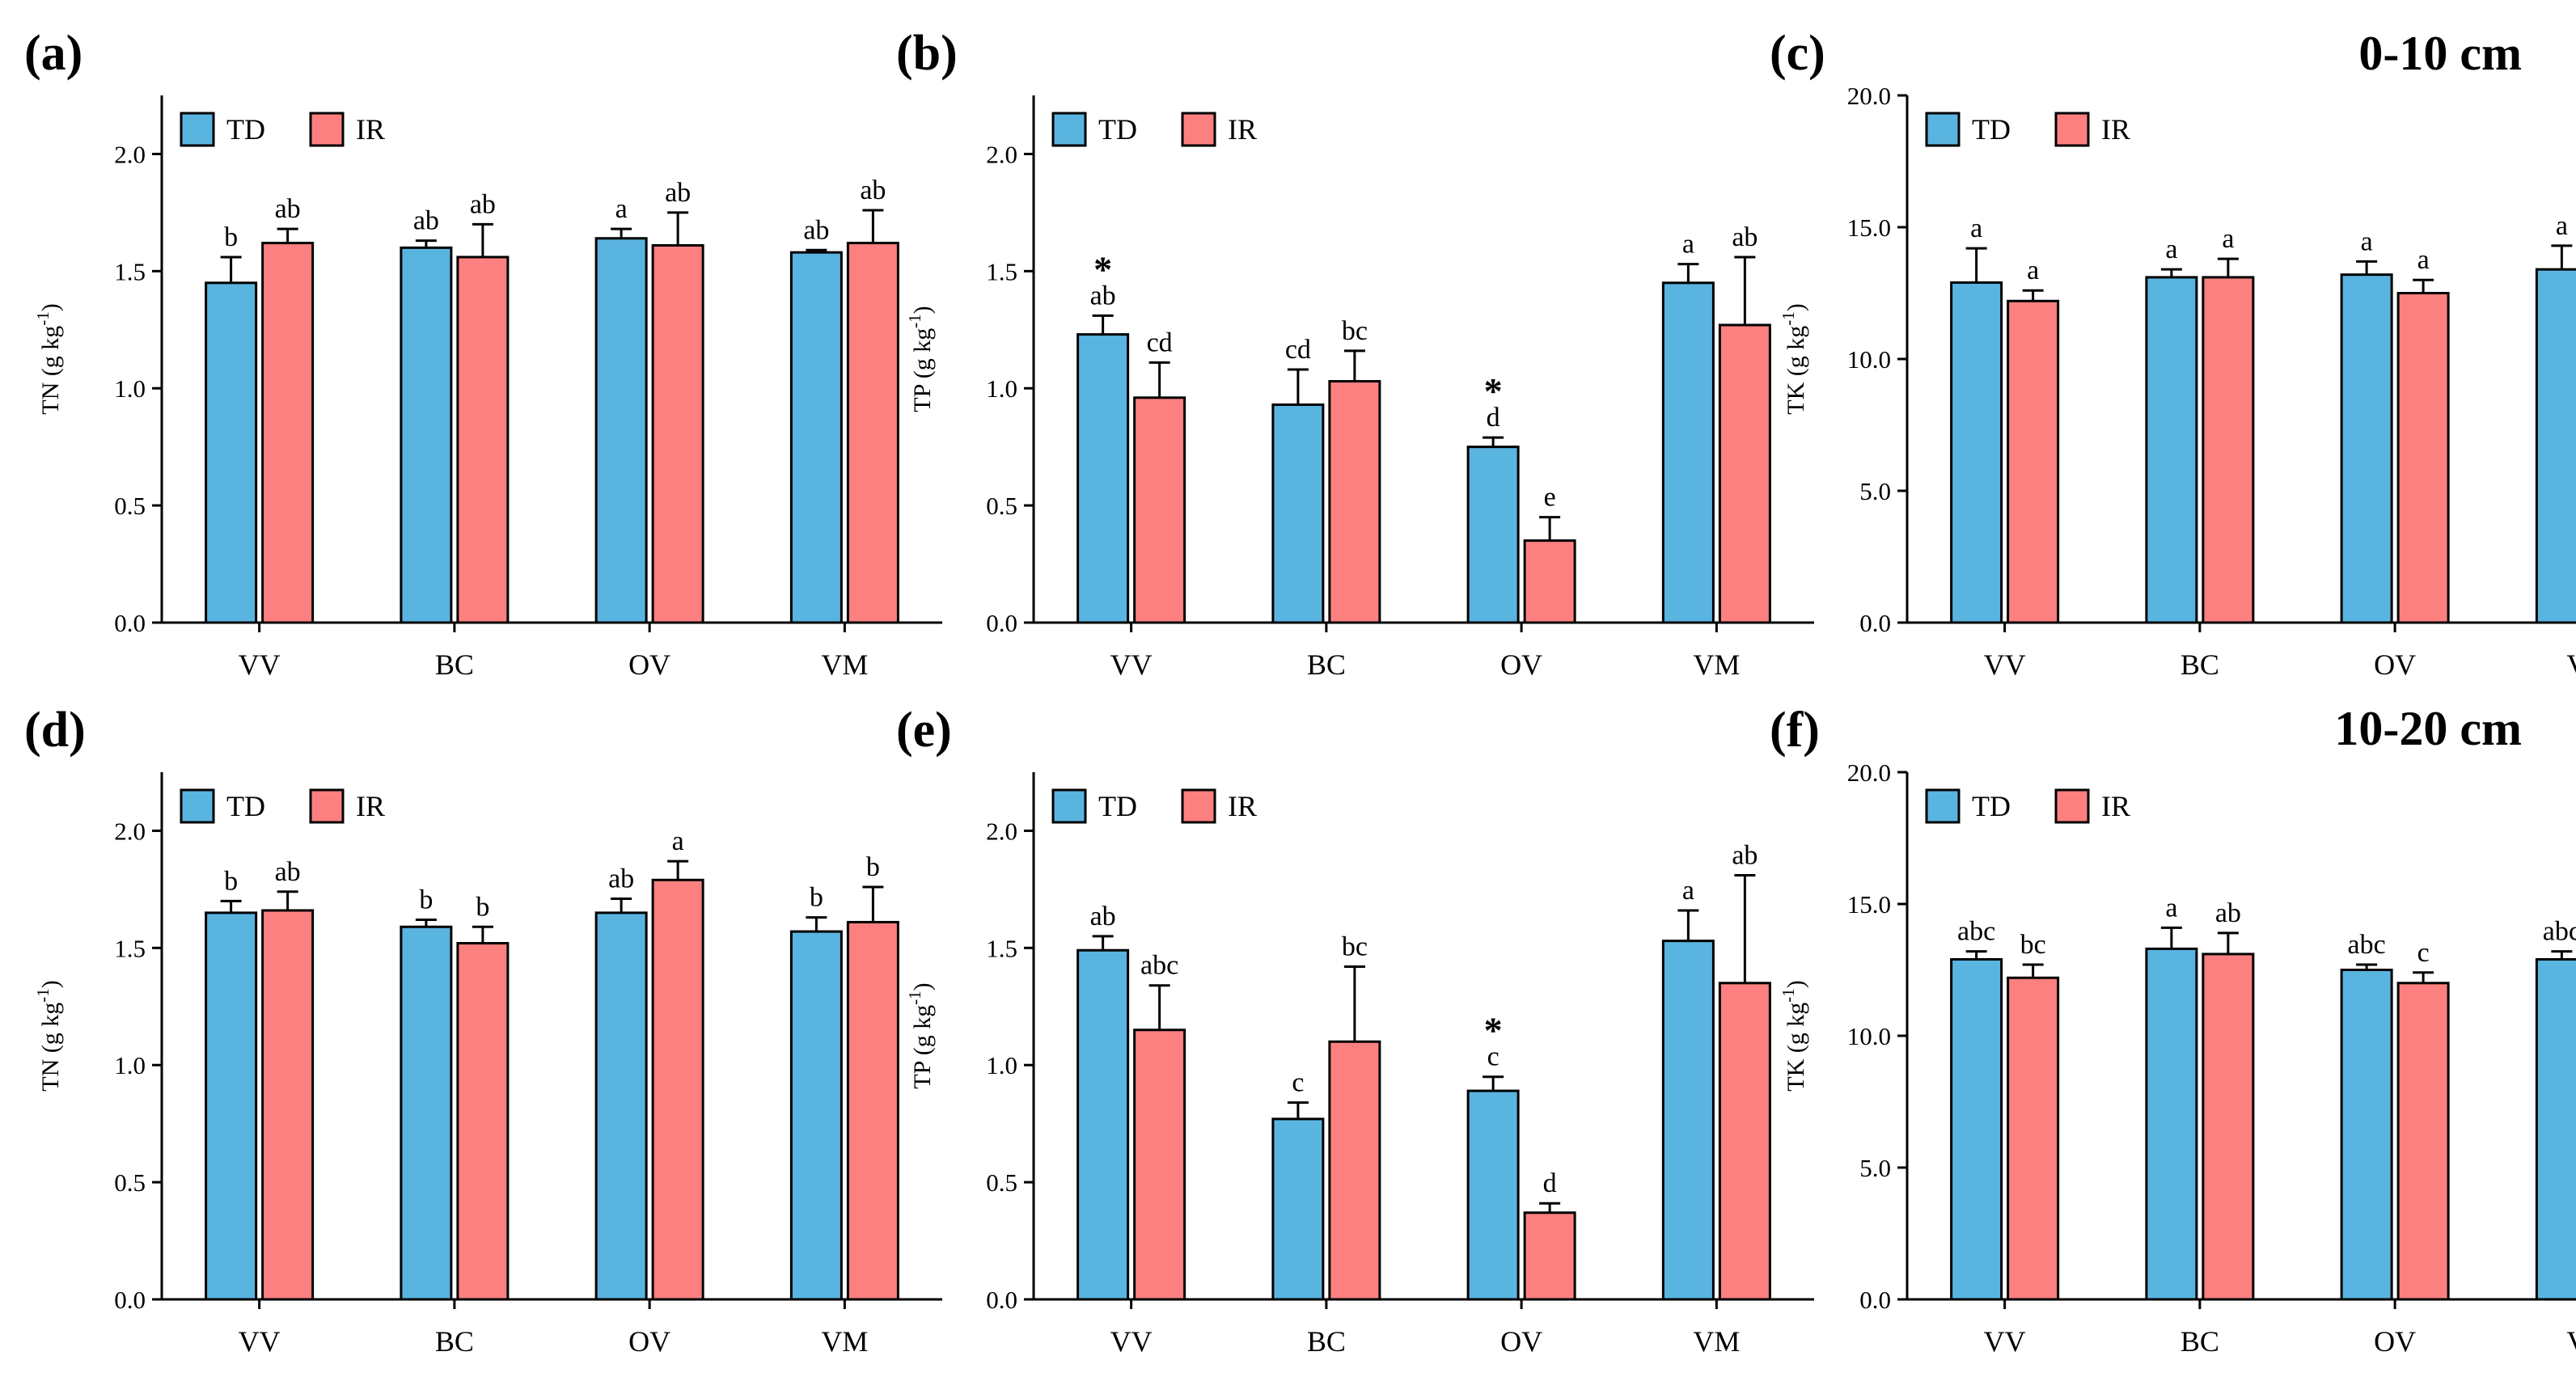 The image size is (2576, 1377). What do you see at coordinates (1797, 54) in the screenshot?
I see `panel-letter: (c)` at bounding box center [1797, 54].